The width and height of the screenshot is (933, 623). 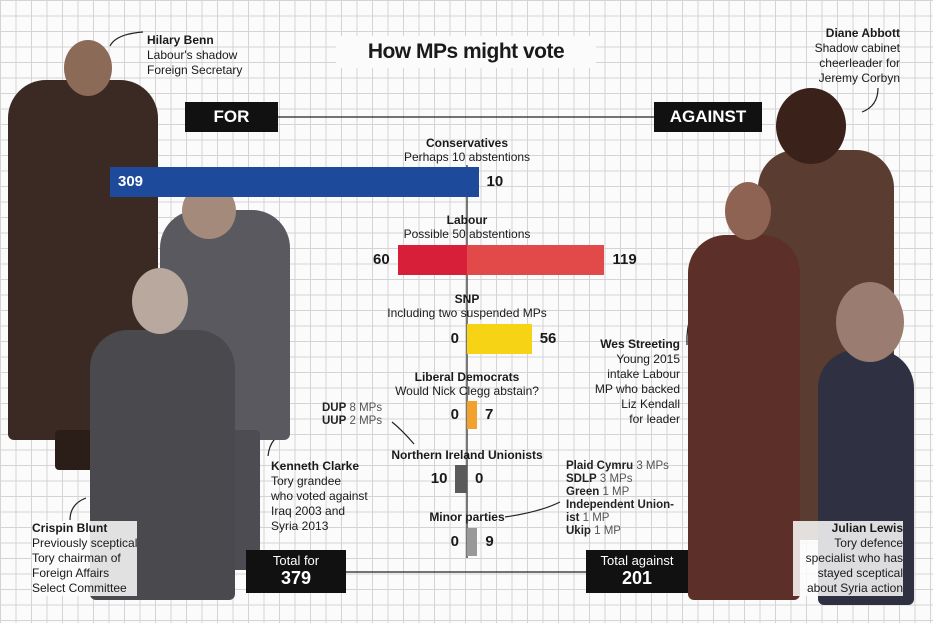 I want to click on value-for-ni-unionists: 10, so click(x=439, y=478).